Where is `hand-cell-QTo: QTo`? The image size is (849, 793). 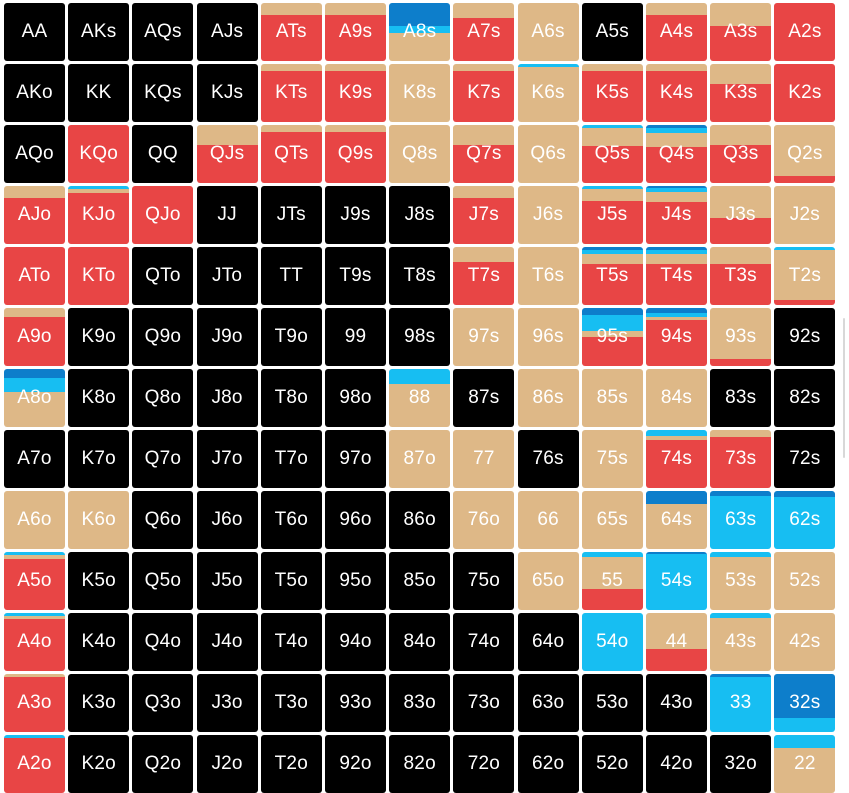 hand-cell-QTo: QTo is located at coordinates (163, 276).